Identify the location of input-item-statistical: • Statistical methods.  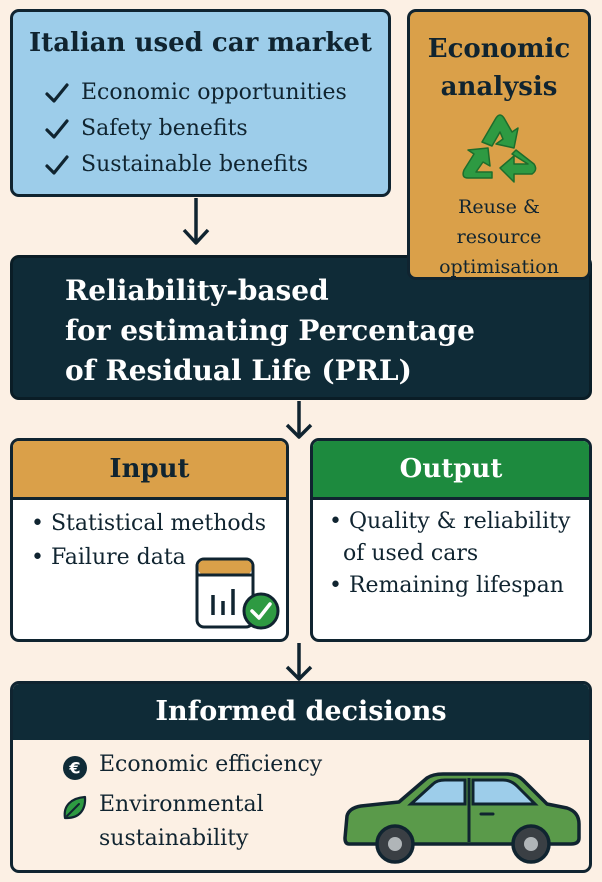
(148, 523).